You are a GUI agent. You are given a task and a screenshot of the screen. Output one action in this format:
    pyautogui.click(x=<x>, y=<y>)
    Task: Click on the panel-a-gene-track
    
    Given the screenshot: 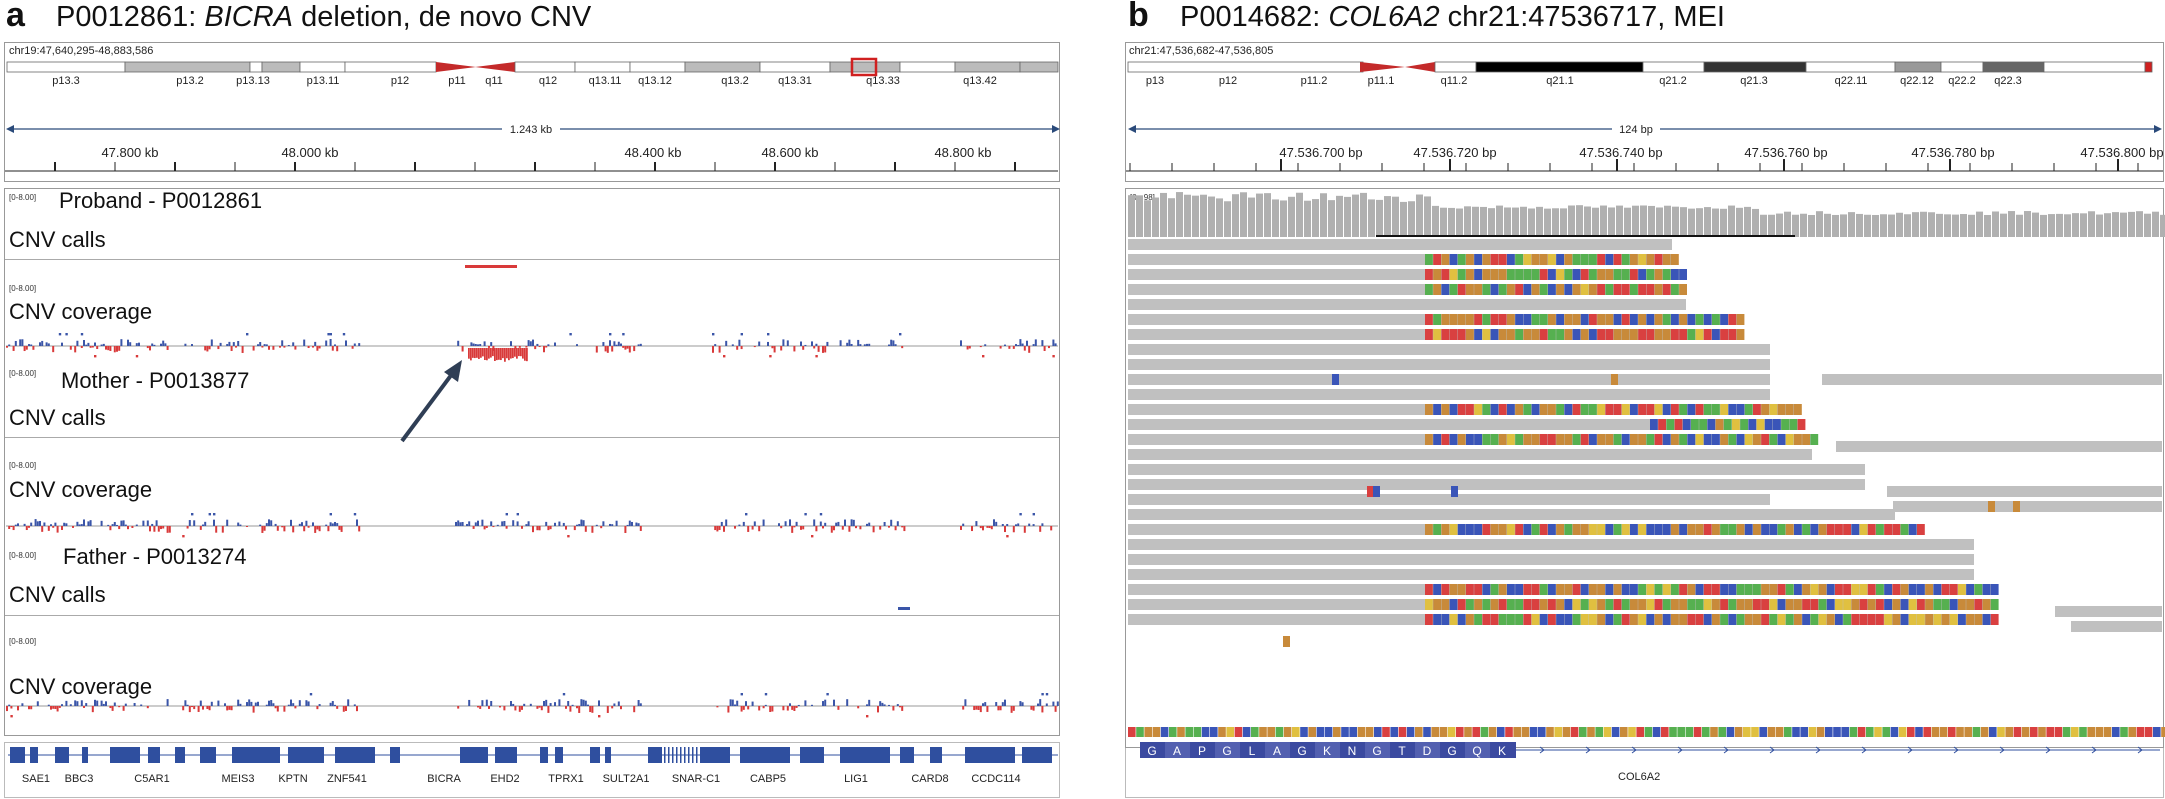 What is the action you would take?
    pyautogui.click(x=532, y=770)
    